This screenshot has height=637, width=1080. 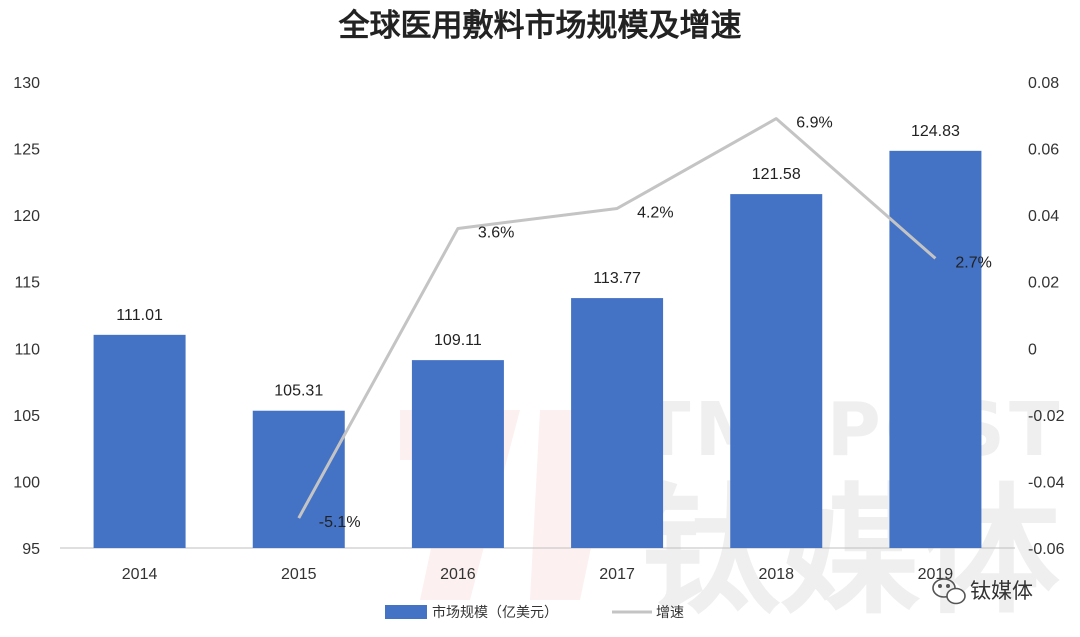 What do you see at coordinates (340, 522) in the screenshot?
I see `growth-point-label: -5.1%` at bounding box center [340, 522].